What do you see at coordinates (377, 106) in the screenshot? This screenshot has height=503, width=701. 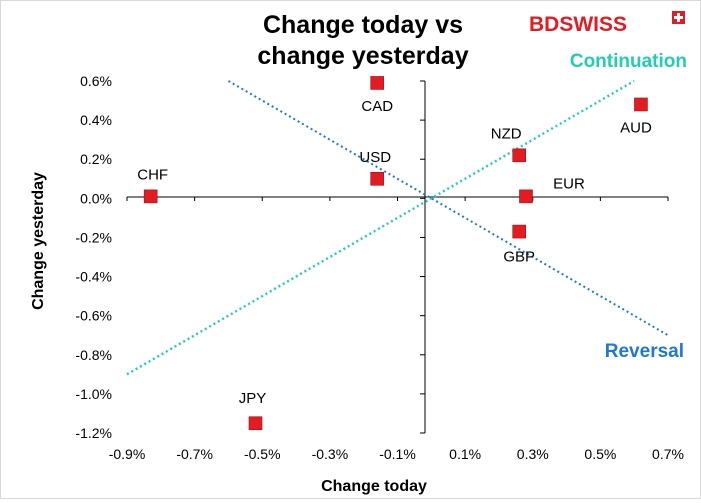 I see `point-label-cad: CAD` at bounding box center [377, 106].